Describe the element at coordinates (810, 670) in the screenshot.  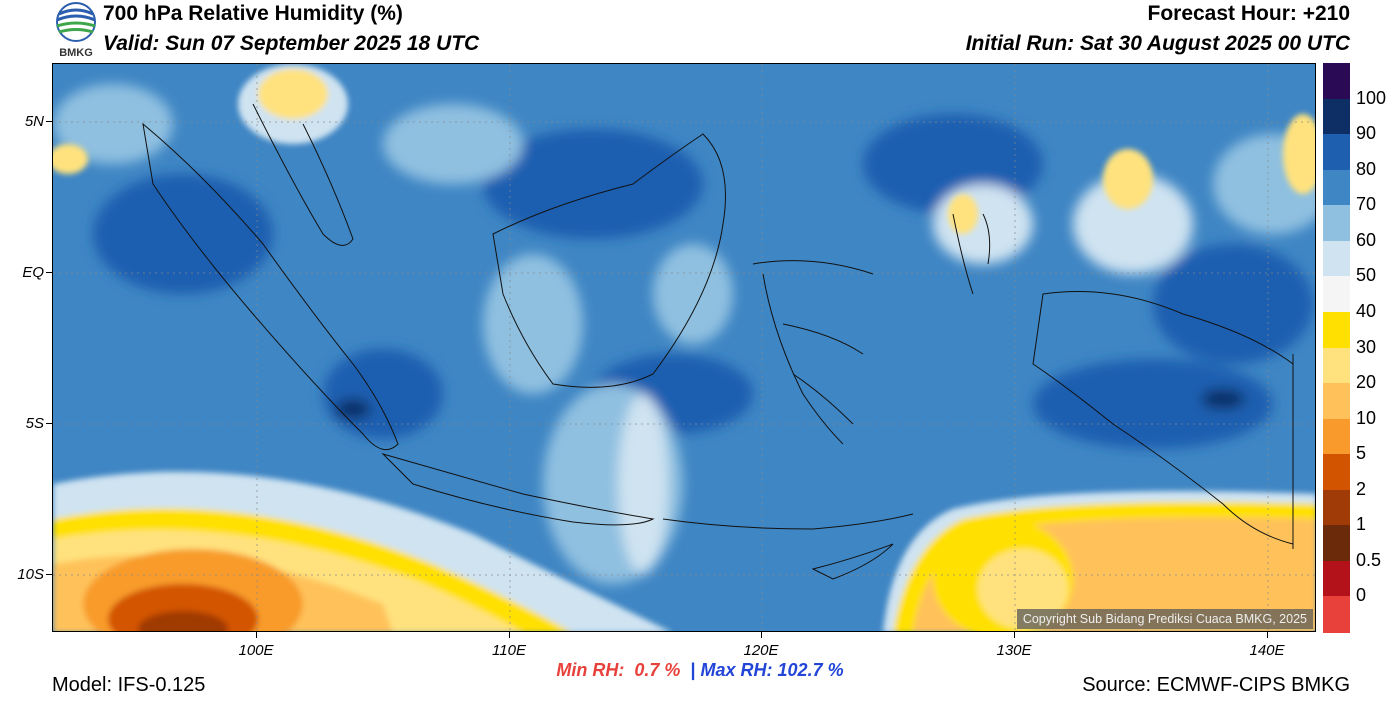
I see `max-rh-value: 102.7 %` at that location.